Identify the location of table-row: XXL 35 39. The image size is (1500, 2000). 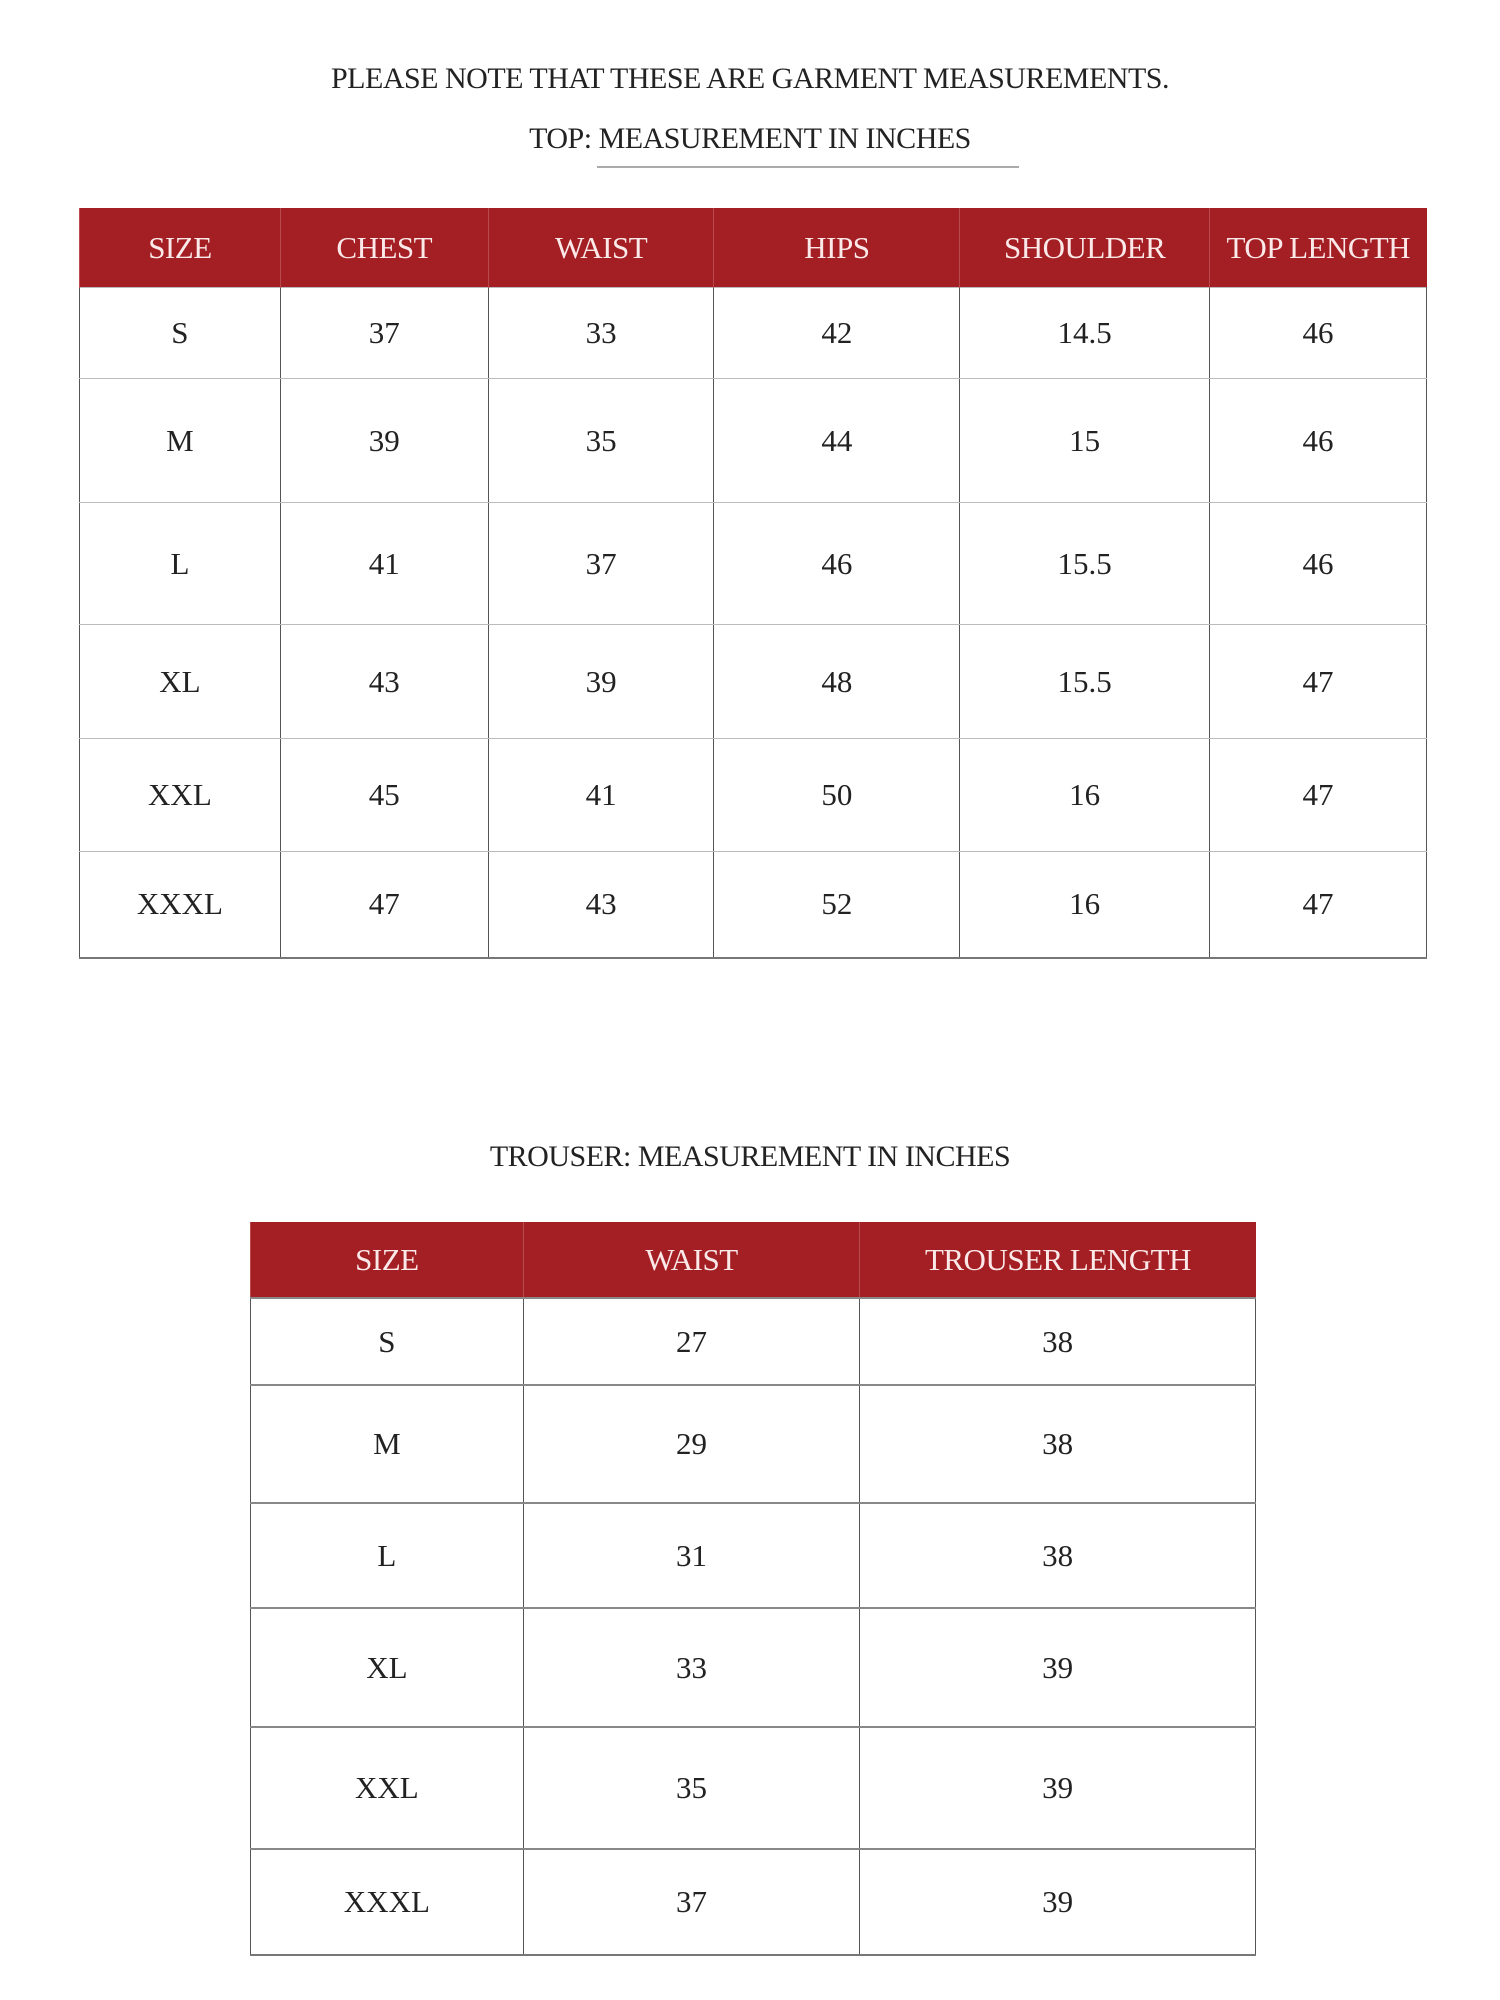
(753, 1788).